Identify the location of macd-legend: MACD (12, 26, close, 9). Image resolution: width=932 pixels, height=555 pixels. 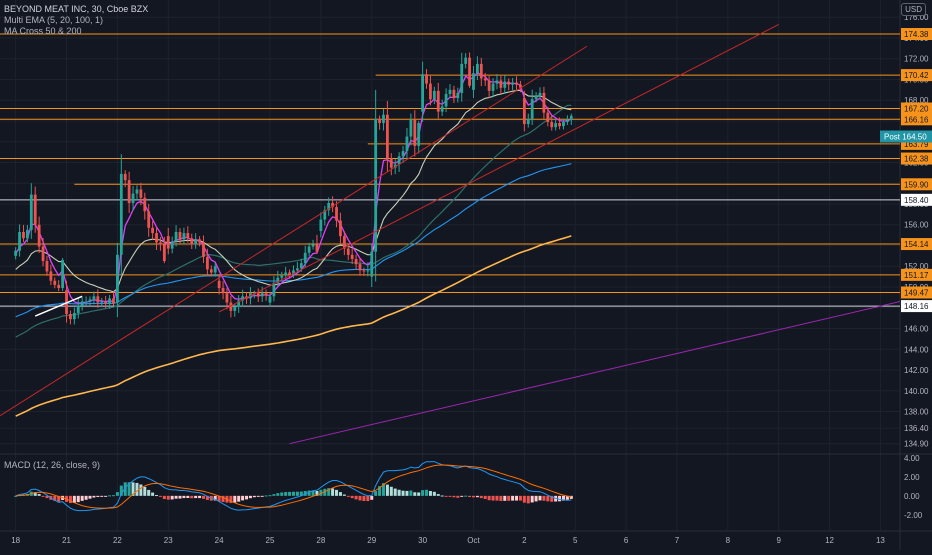
(52, 465).